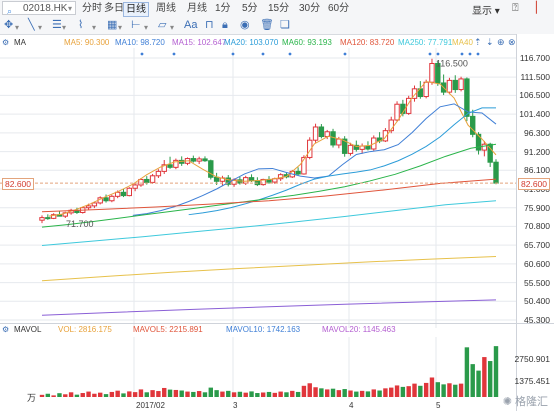 Image resolution: width=554 pixels, height=411 pixels. Describe the element at coordinates (285, 25) in the screenshot. I see `layers-icon: ❏` at that location.